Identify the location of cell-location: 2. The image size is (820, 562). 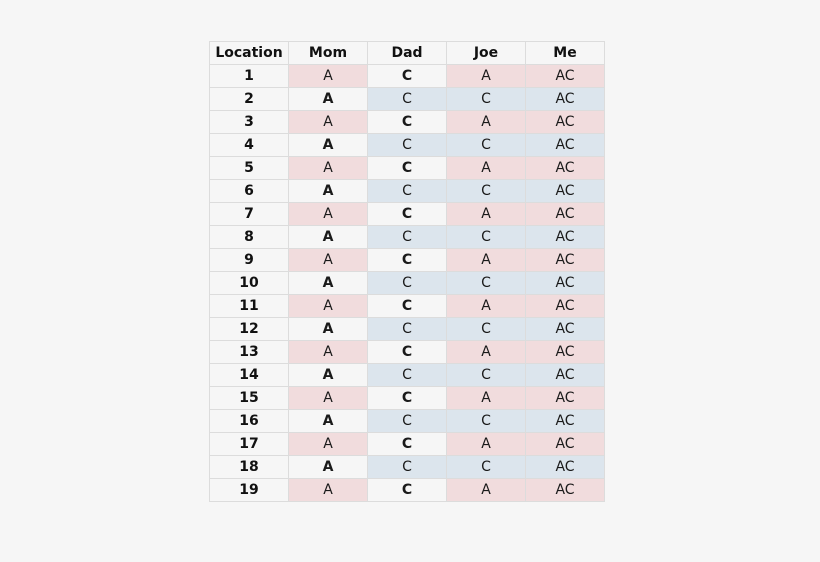
(249, 99).